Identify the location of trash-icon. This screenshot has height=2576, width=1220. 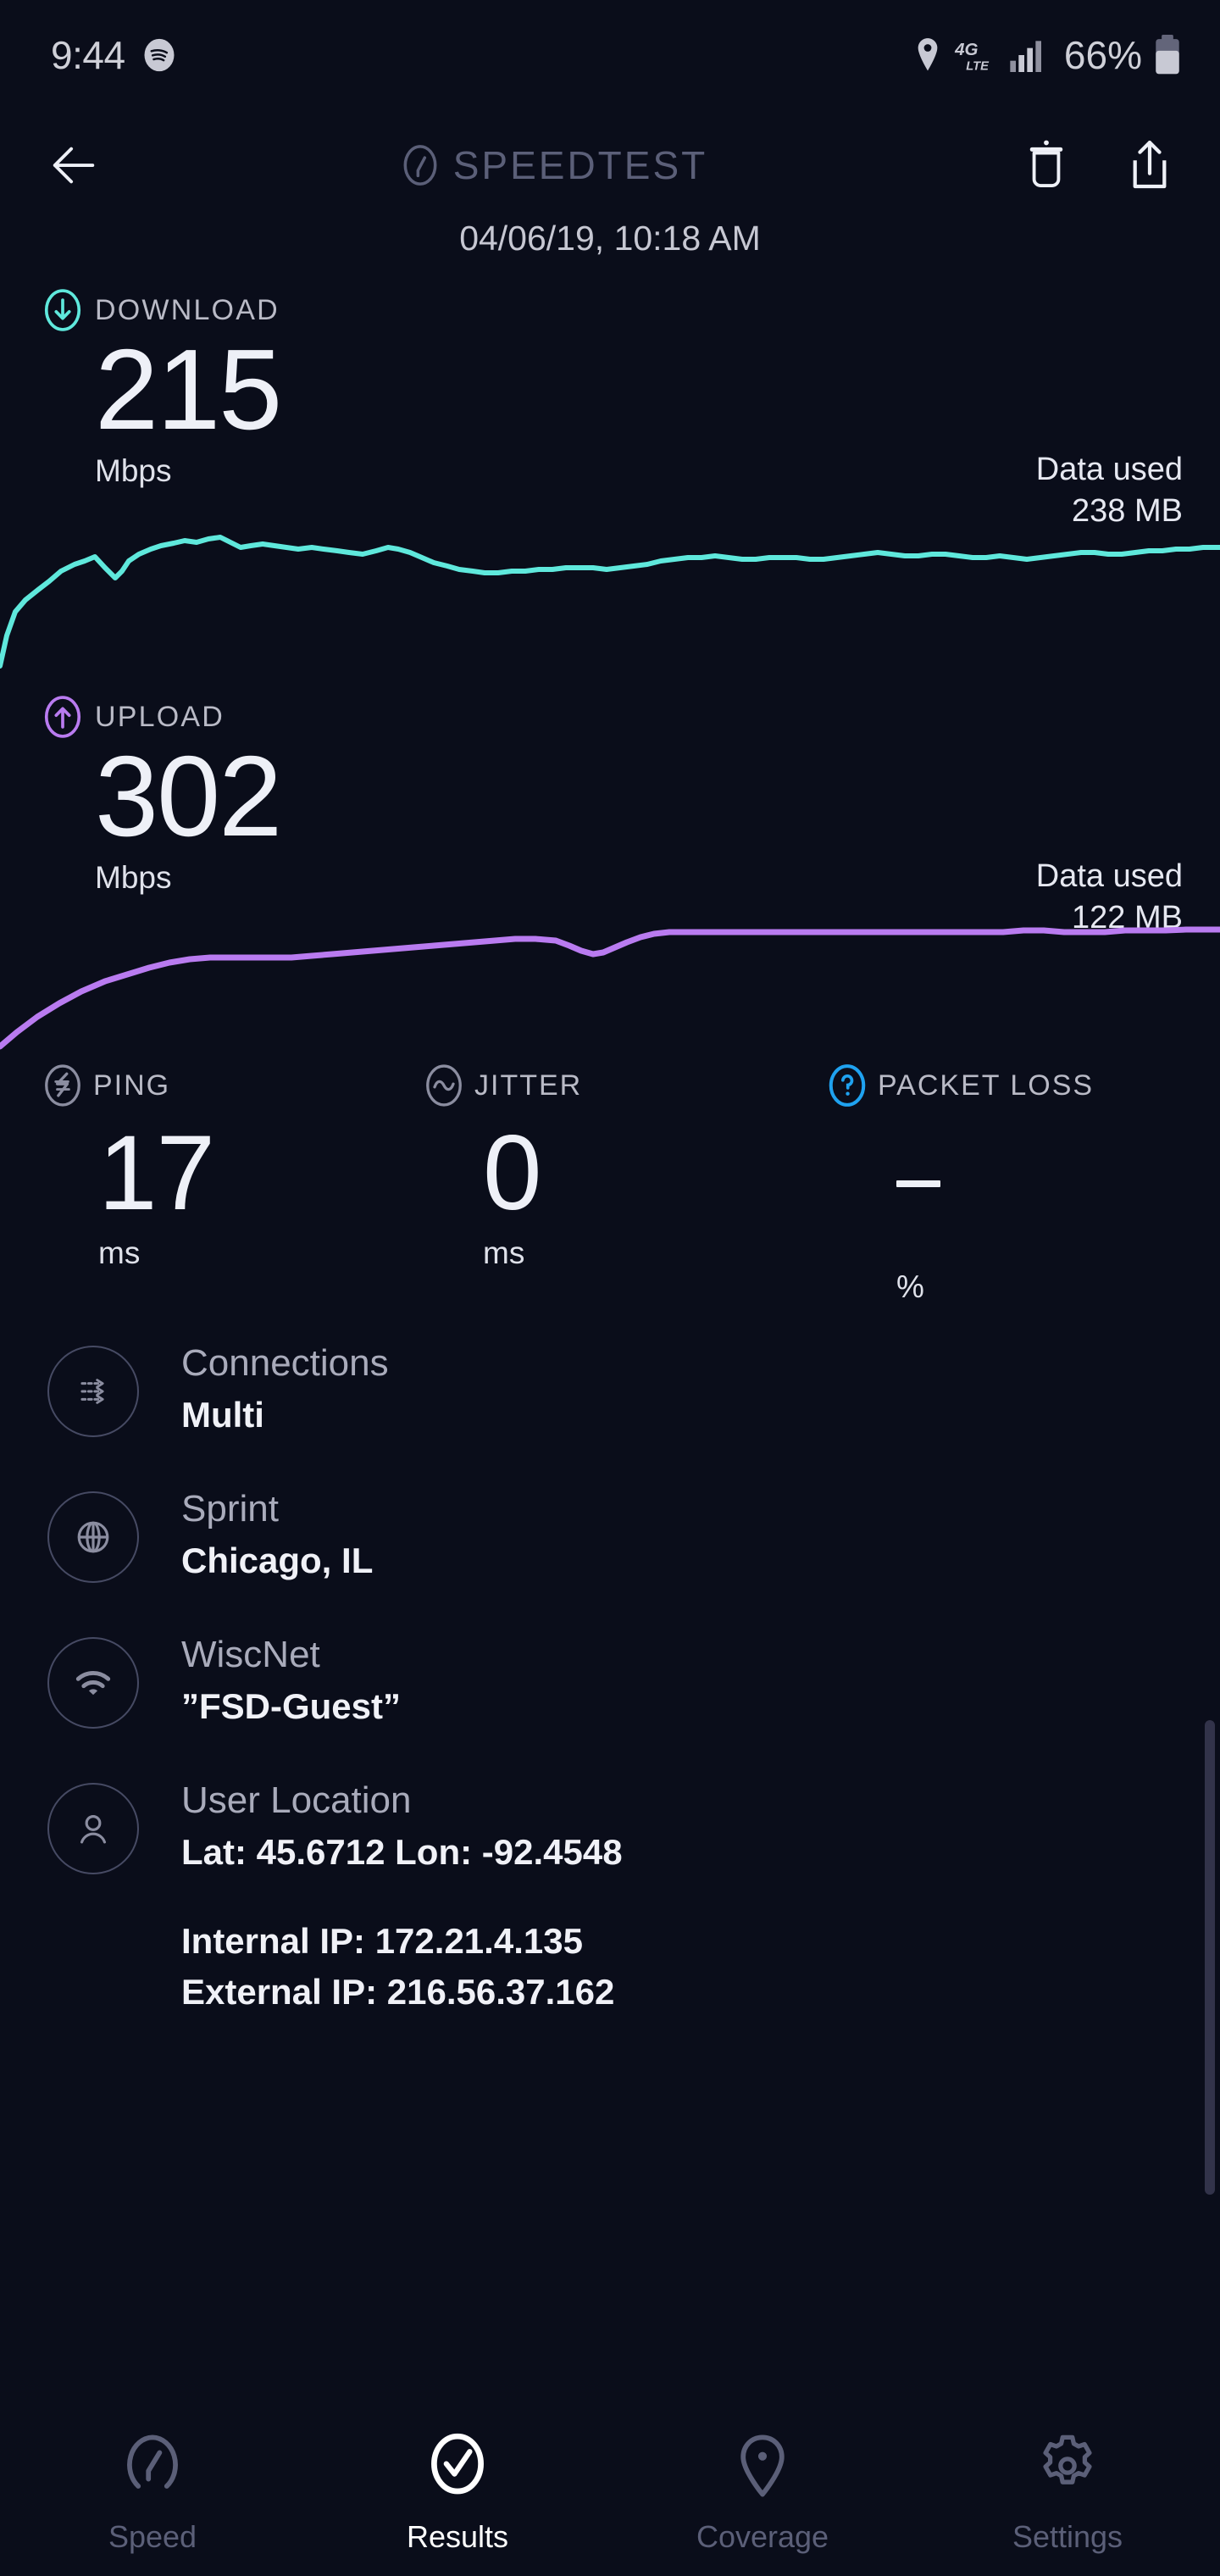
(1046, 165).